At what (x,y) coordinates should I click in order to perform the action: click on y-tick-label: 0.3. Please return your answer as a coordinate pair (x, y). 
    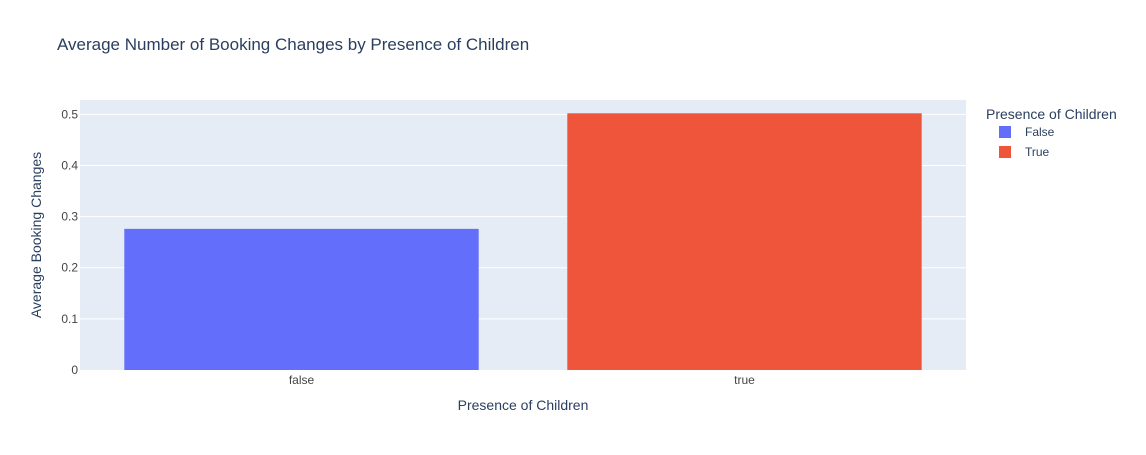
    Looking at the image, I should click on (69, 217).